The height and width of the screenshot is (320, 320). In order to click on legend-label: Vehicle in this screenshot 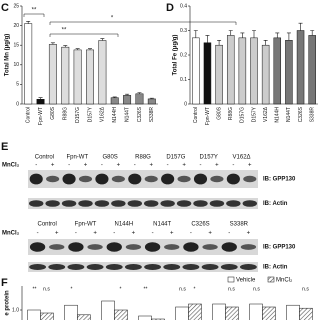, I will do `click(246, 281)`.